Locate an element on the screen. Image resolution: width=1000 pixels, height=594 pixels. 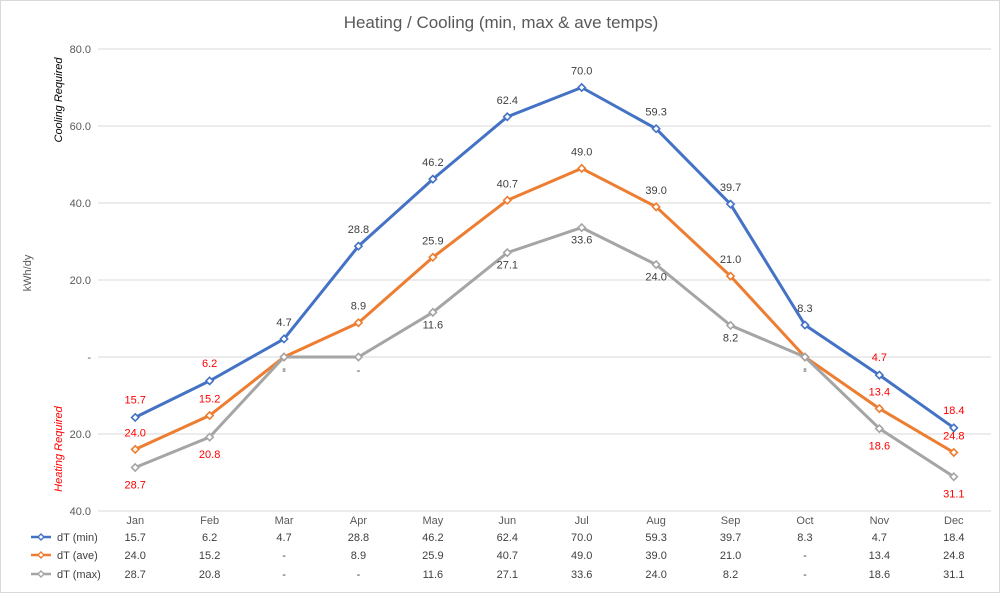
x-axis-ticks: Jan Feb Mar Apr May Jun Jul Aug Sep Oct Nov Dec is located at coordinates (545, 521).